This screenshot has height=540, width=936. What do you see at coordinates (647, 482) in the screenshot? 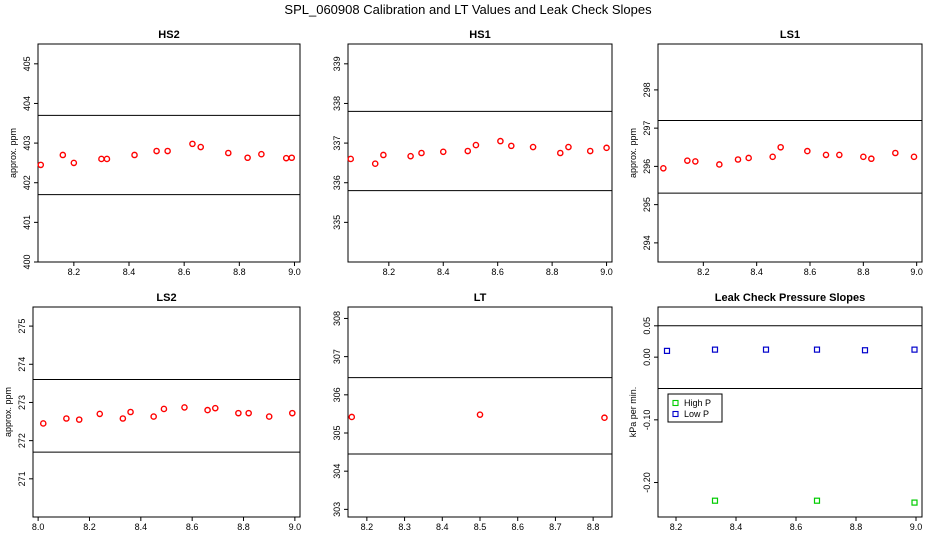
I see `y-tick-label: -0.20` at bounding box center [647, 482].